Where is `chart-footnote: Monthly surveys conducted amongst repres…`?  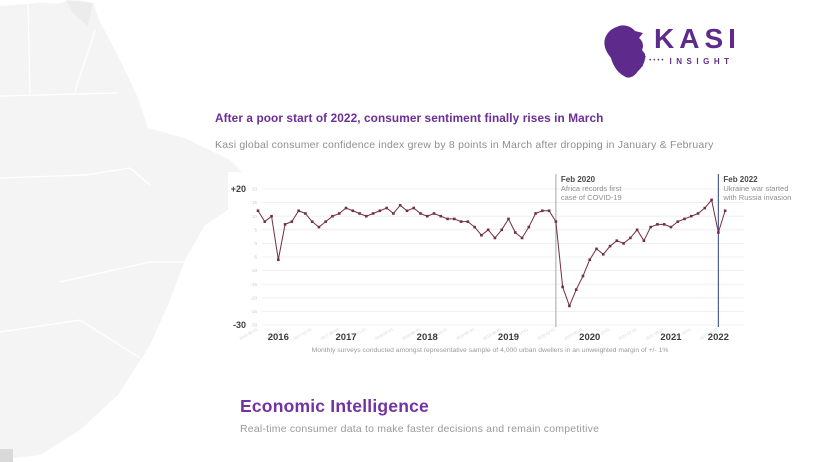
chart-footnote: Monthly surveys conducted amongst repres… is located at coordinates (490, 350).